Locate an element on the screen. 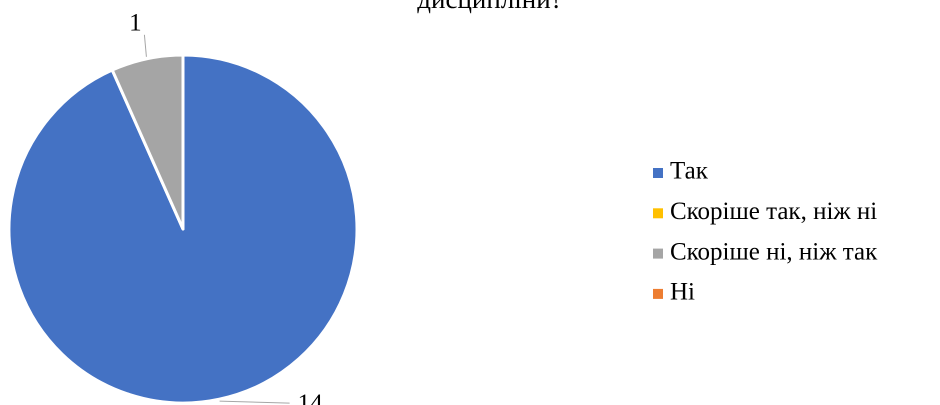  data-label: 14 is located at coordinates (311, 397).